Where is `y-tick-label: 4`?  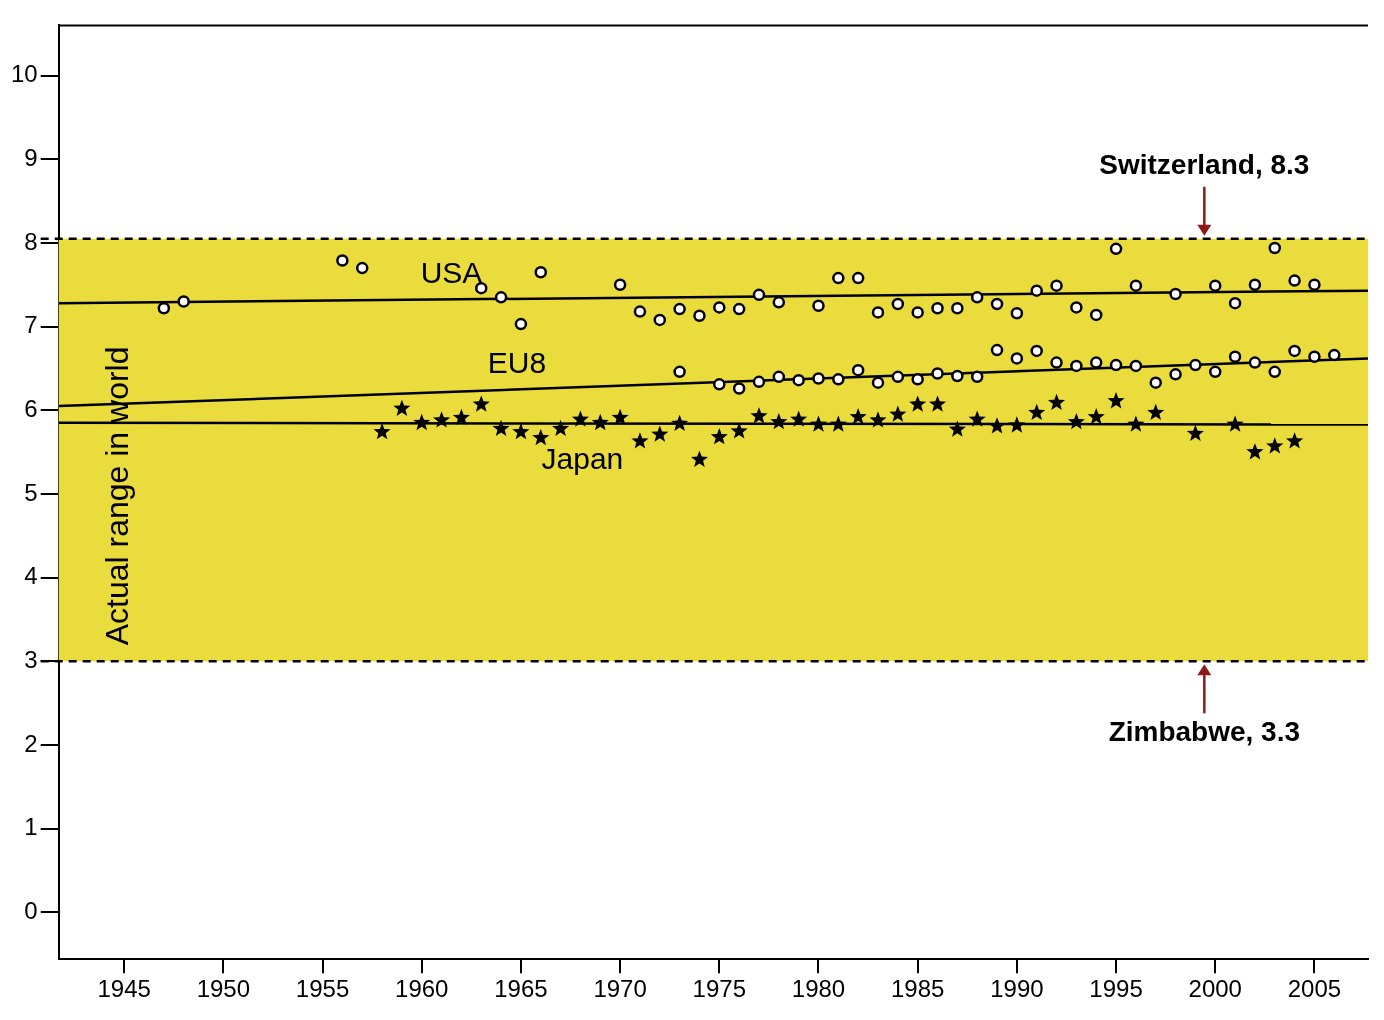
y-tick-label: 4 is located at coordinates (31, 576).